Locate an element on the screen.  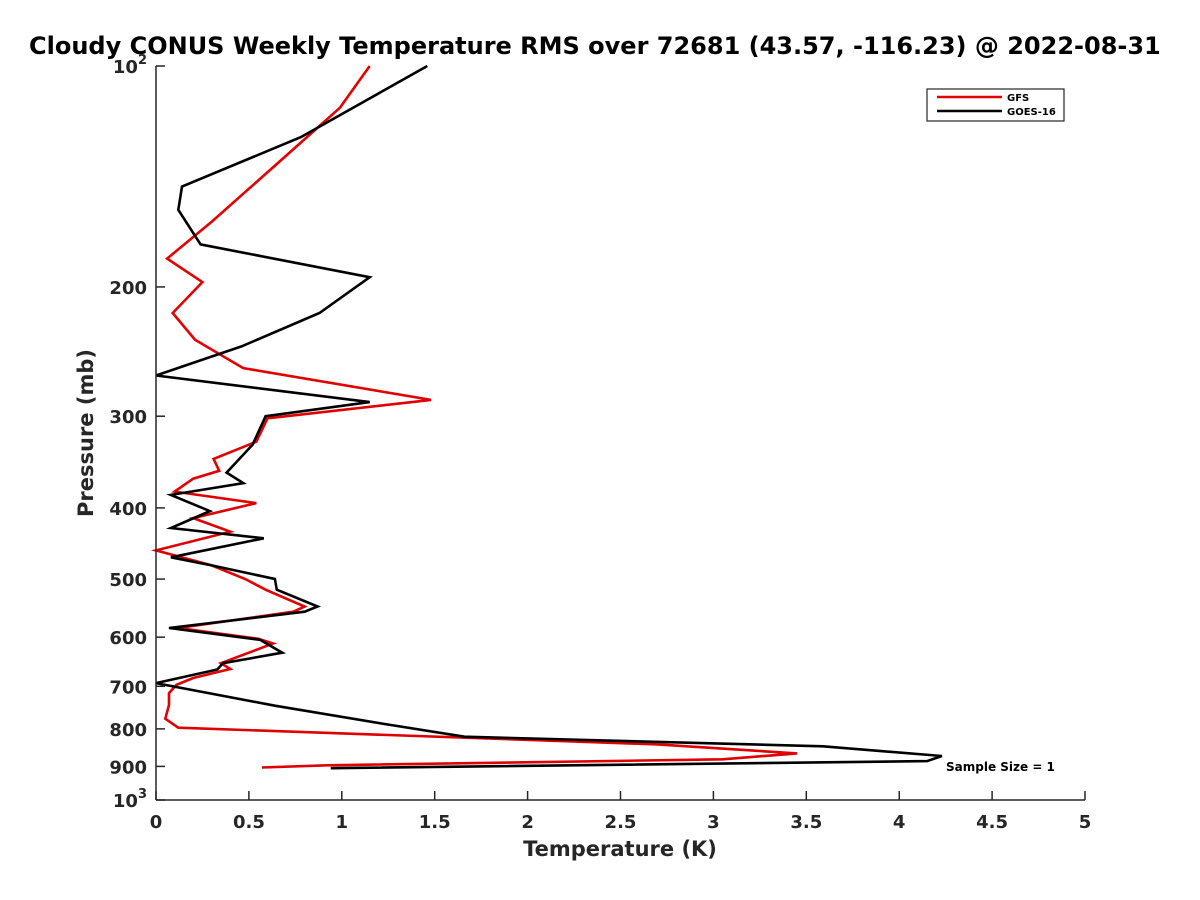
y-tick-label: 200 is located at coordinates (128, 288).